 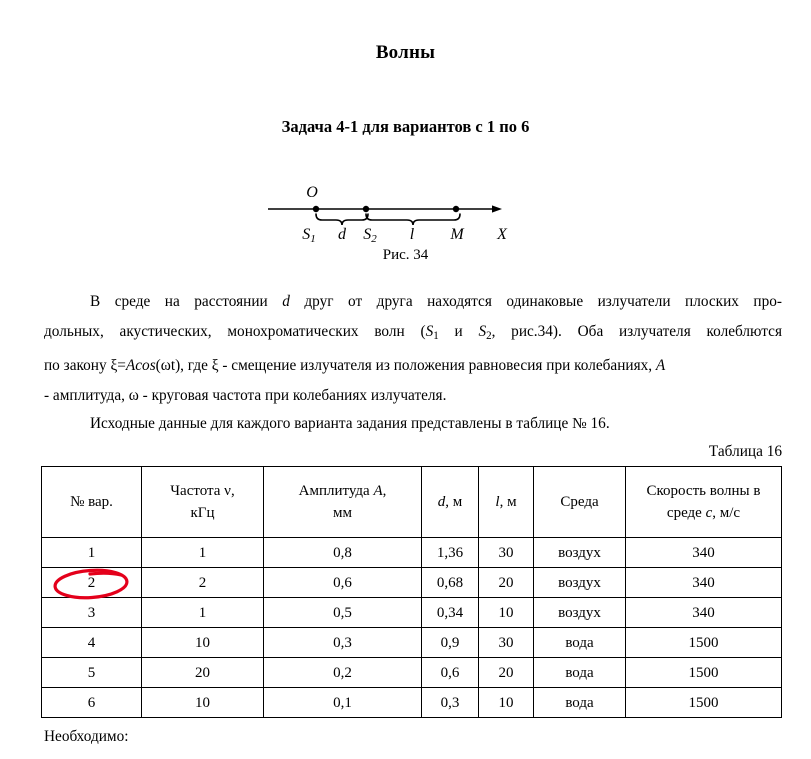 I want to click on figure-34: O S1 d S2 l M X Рис. 34, so click(x=405, y=223).